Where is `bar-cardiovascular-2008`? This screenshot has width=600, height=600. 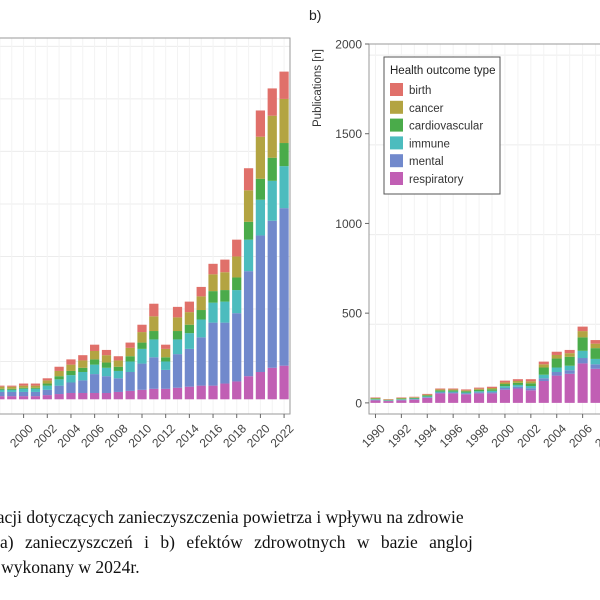
bar-cardiovascular-2008 is located at coordinates (118, 368).